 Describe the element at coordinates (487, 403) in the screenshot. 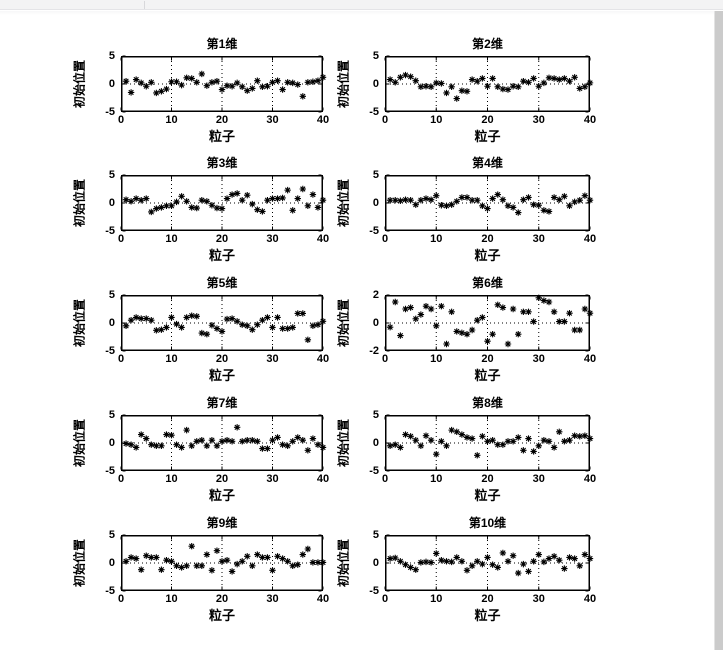

I see `subplot-title: 第8维` at that location.